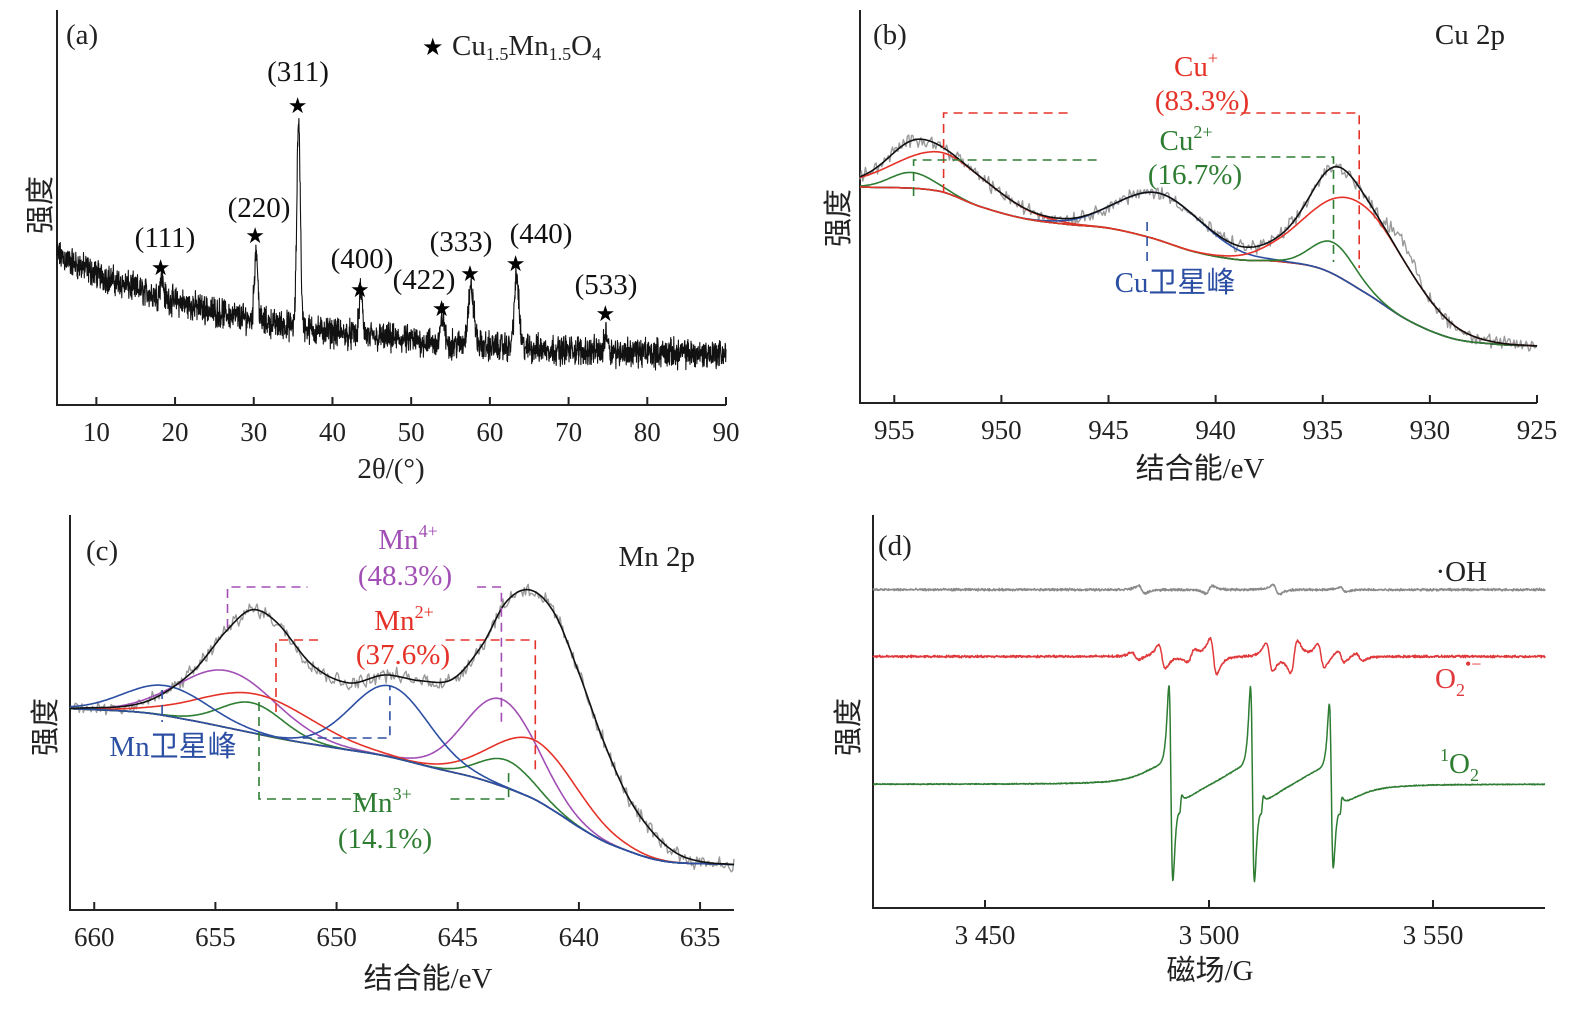  Describe the element at coordinates (838, 218) in the screenshot. I see `y-axis-label-b: 强度` at that location.